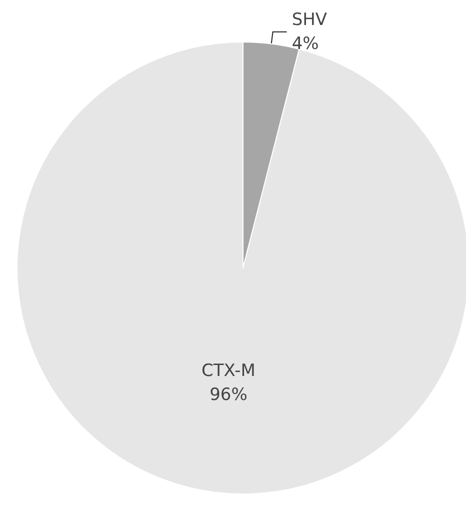 The image size is (466, 517). I want to click on slice-label: SHV, so click(310, 20).